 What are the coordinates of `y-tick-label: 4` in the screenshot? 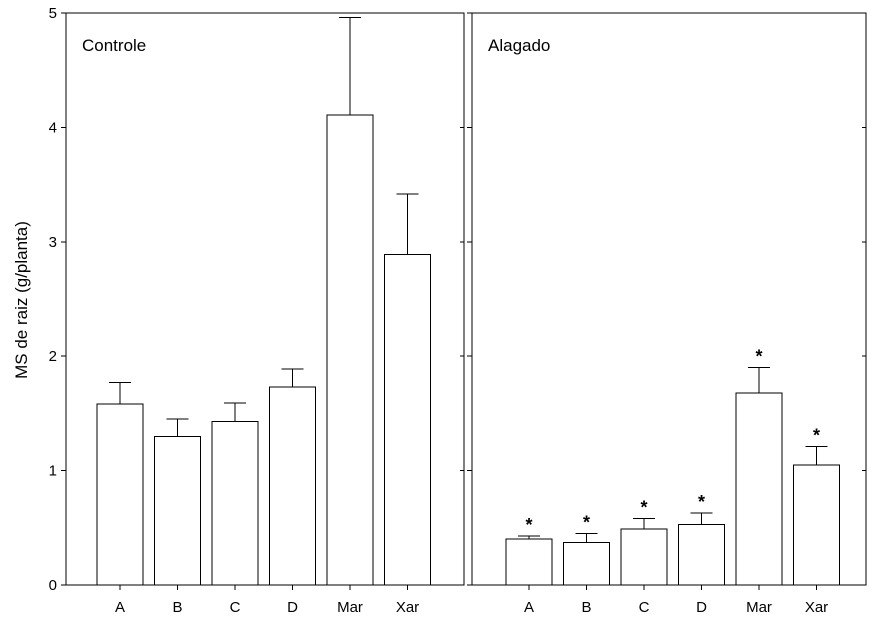 It's located at (53, 127).